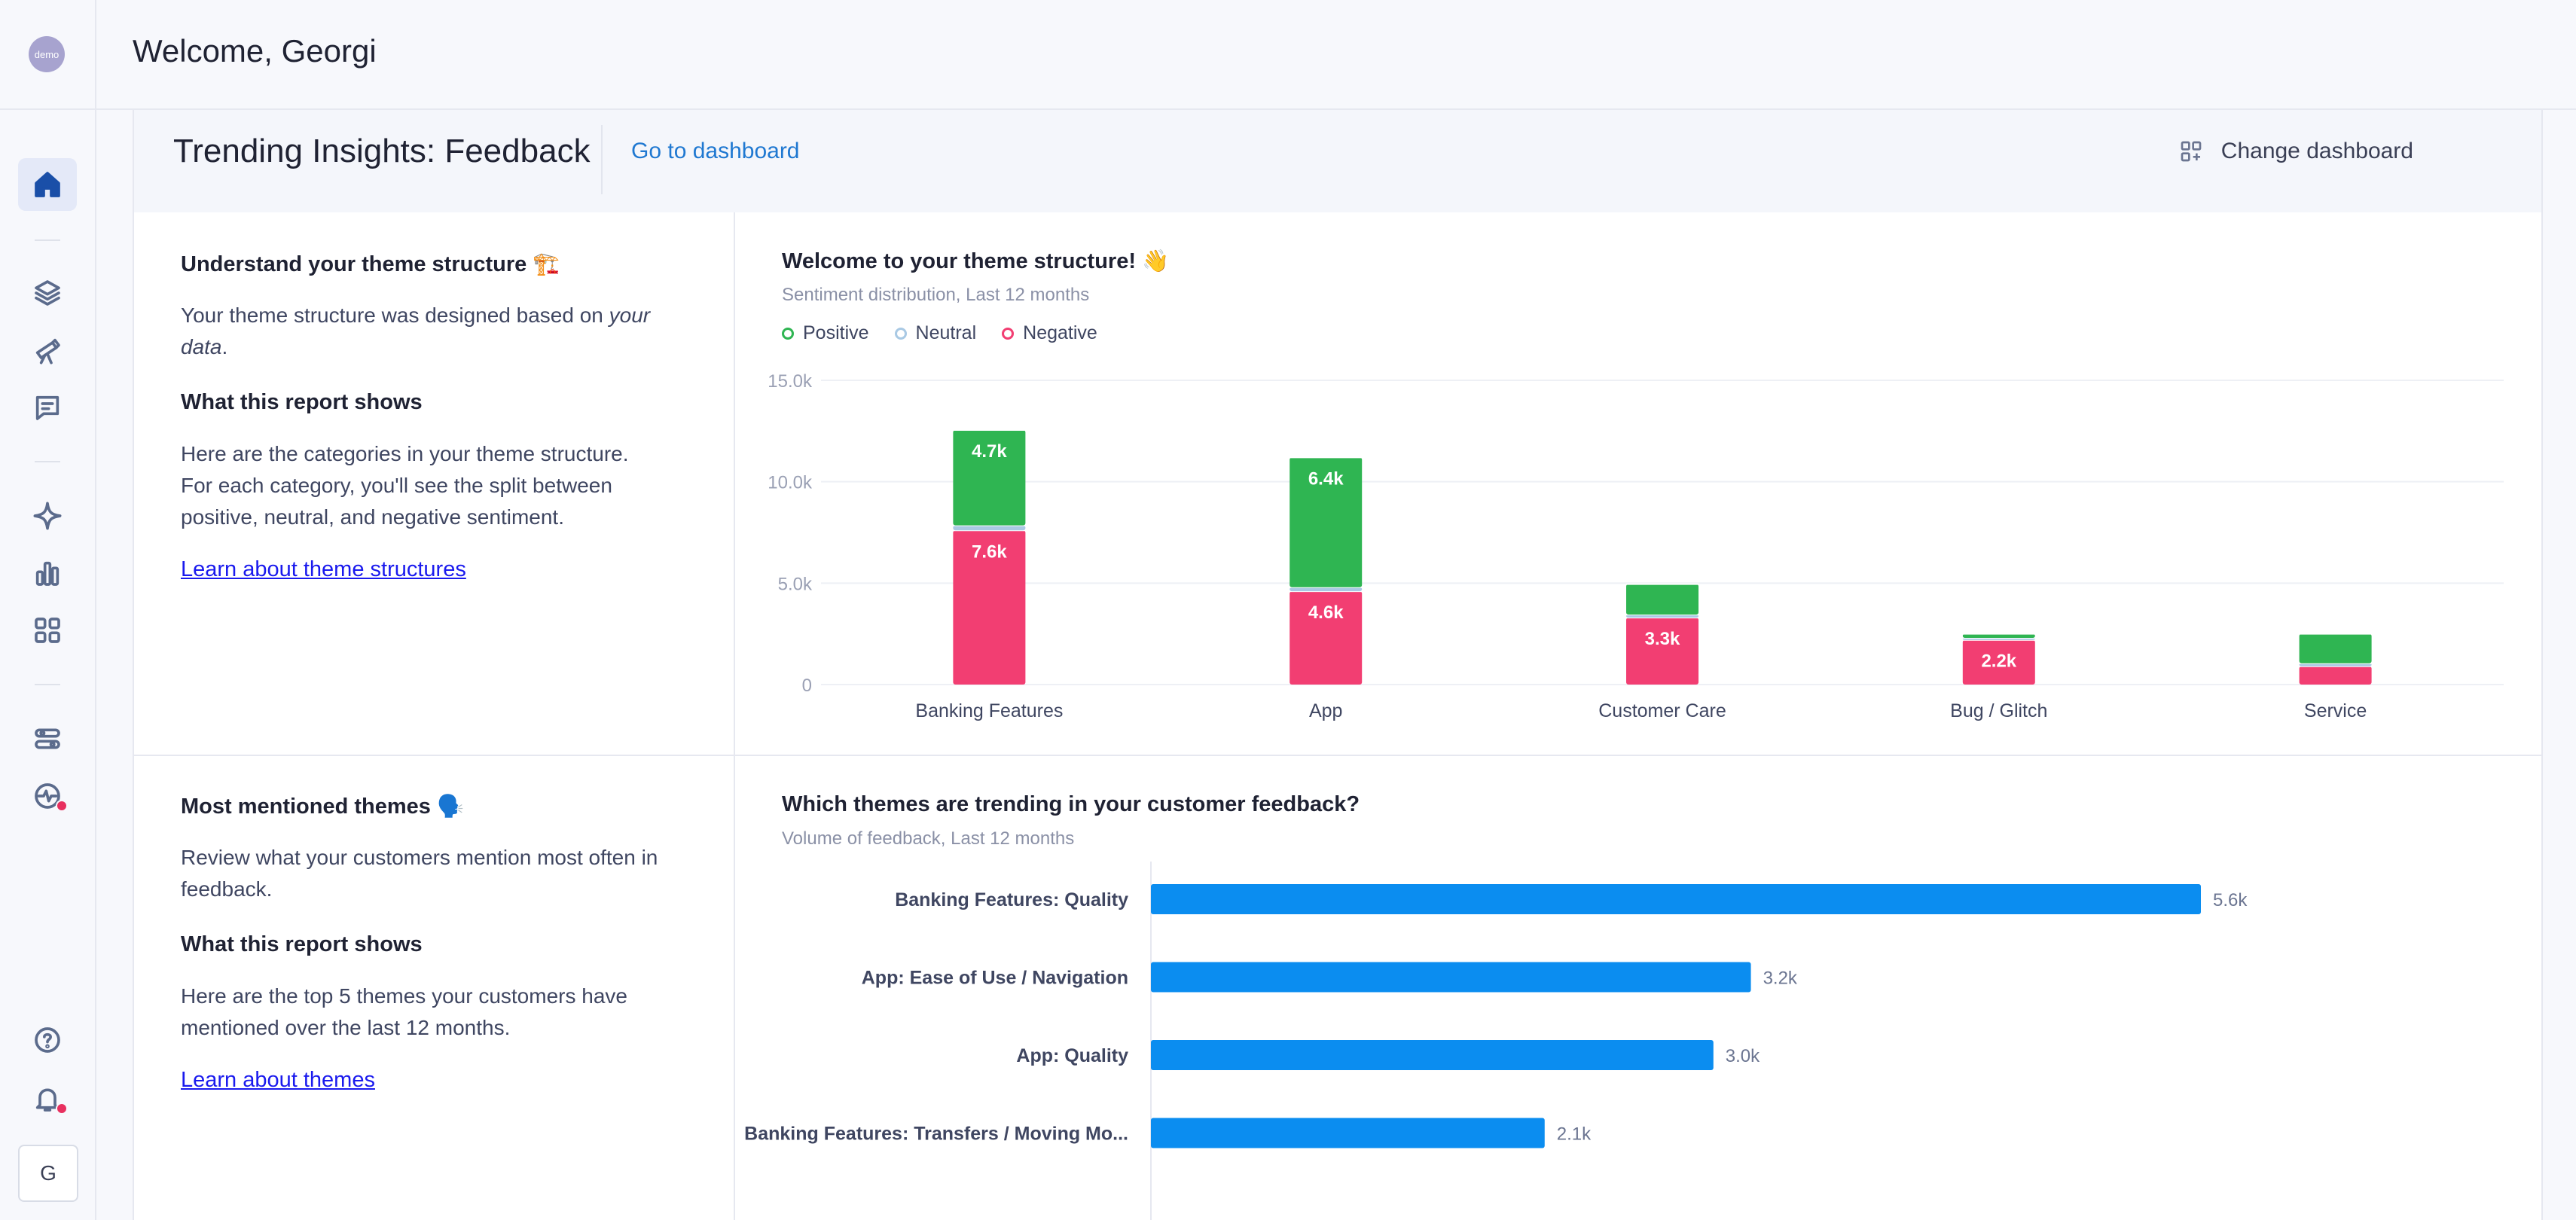  I want to click on x-category-label: Bug / Glitch, so click(1999, 710).